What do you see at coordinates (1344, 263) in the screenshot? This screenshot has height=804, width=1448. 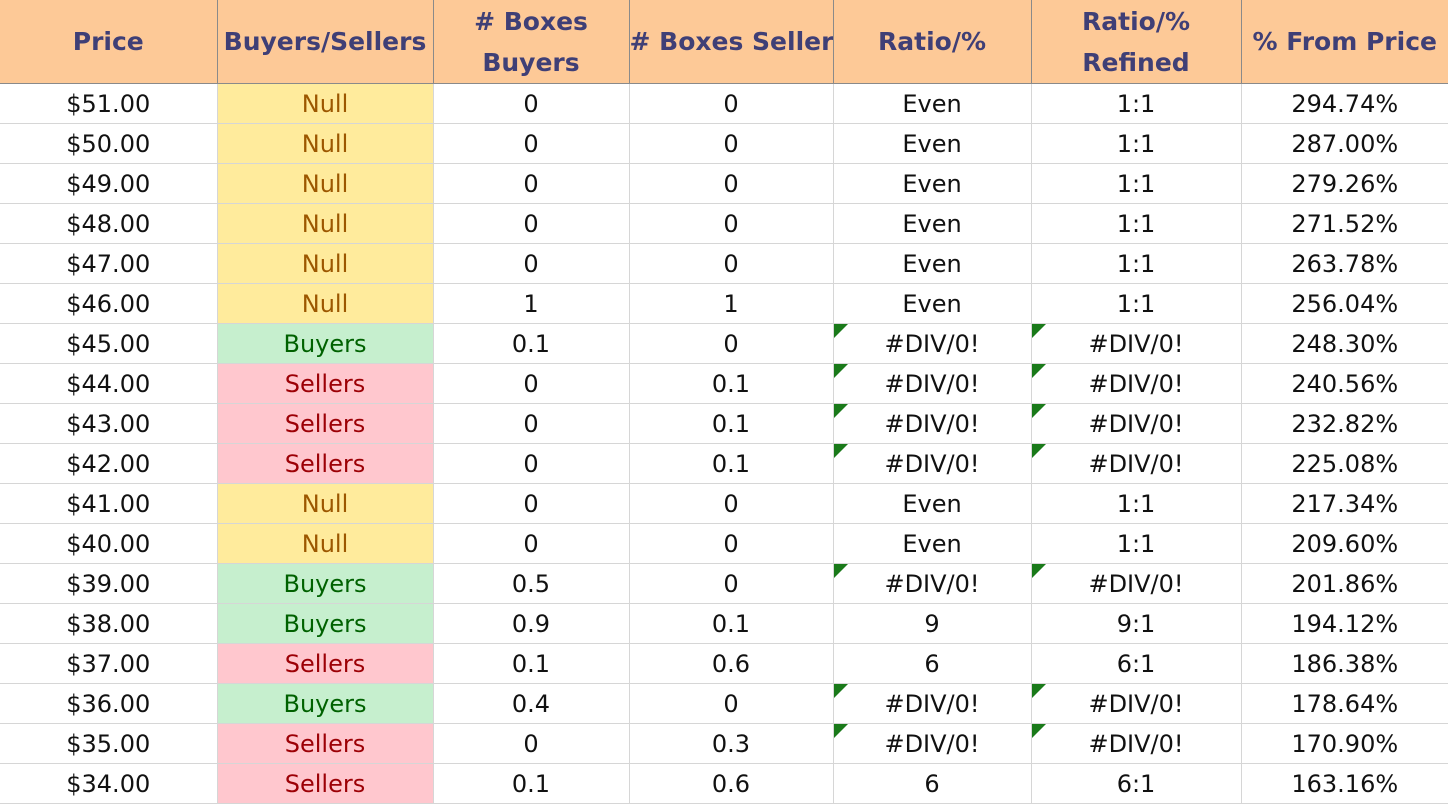 I see `percent-from-price-cell: 263.78%` at bounding box center [1344, 263].